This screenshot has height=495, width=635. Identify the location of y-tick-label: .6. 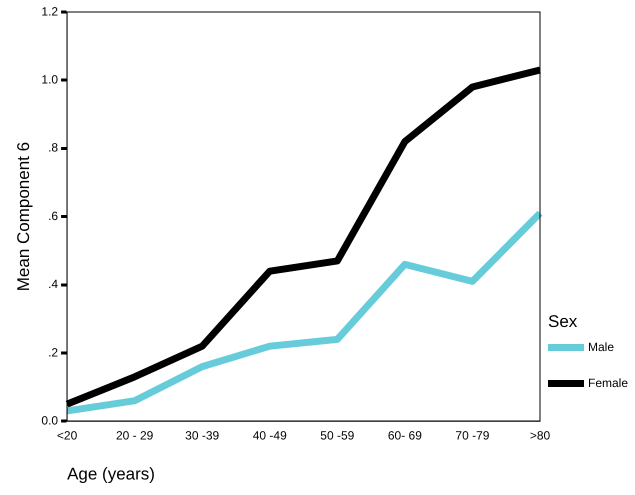
(53, 215).